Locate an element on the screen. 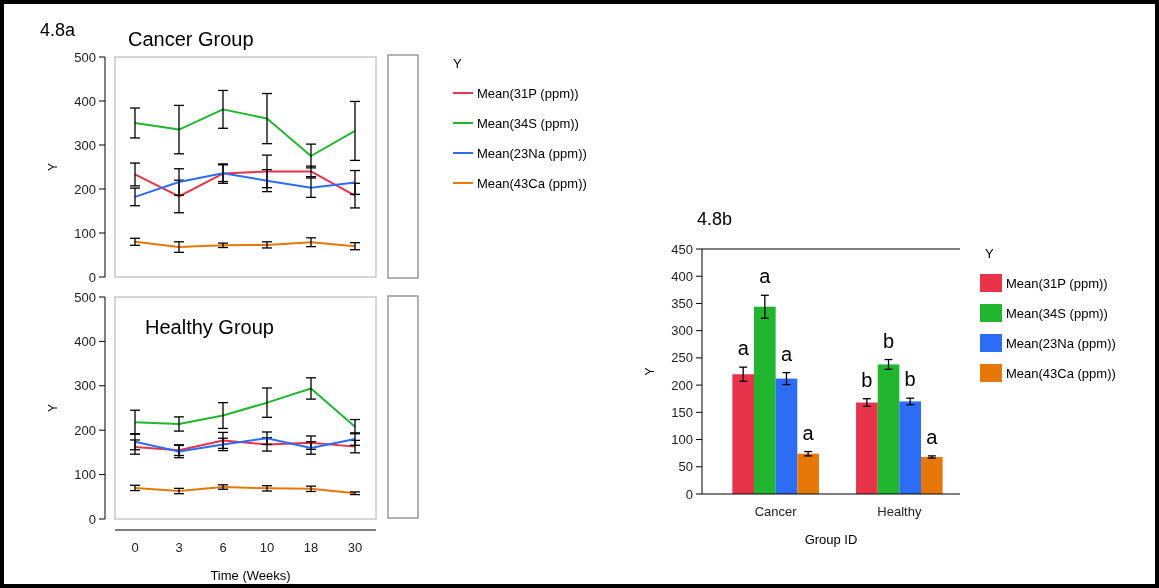 This screenshot has width=1159, height=588. x-tick-label: Healthy is located at coordinates (899, 511).